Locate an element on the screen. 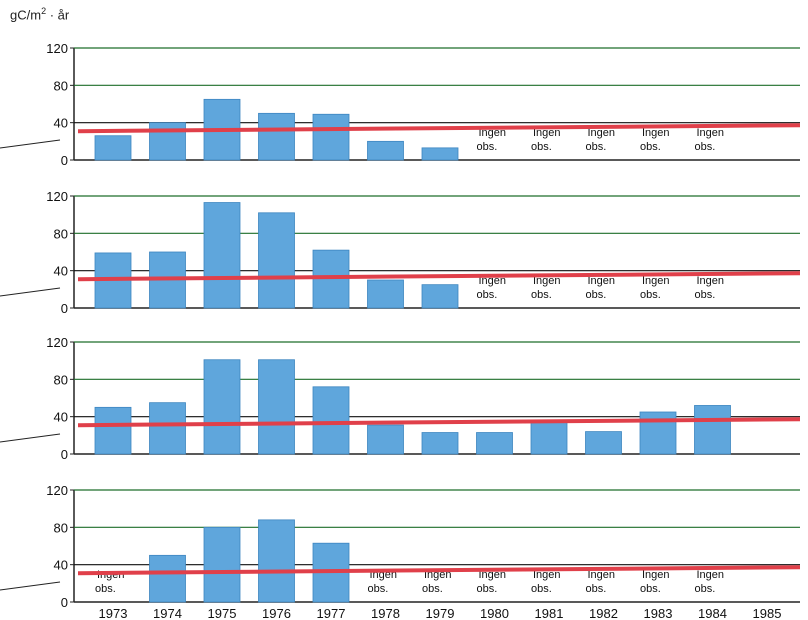  x-tick-label: 1983 is located at coordinates (658, 613).